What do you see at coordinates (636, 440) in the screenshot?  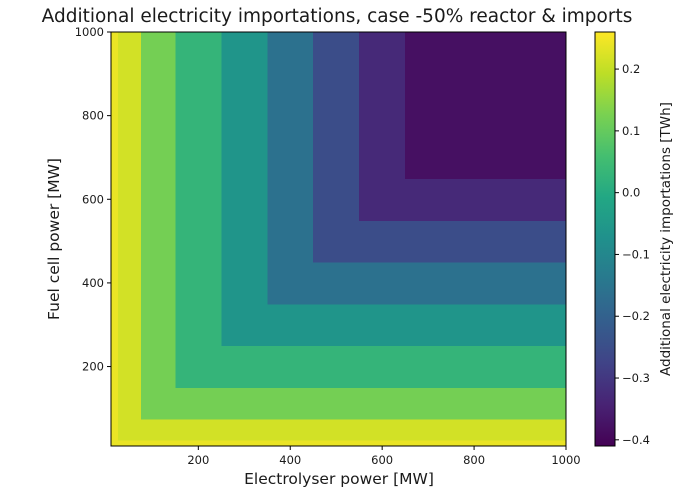 I see `colorbar-tick-label: −0.4` at bounding box center [636, 440].